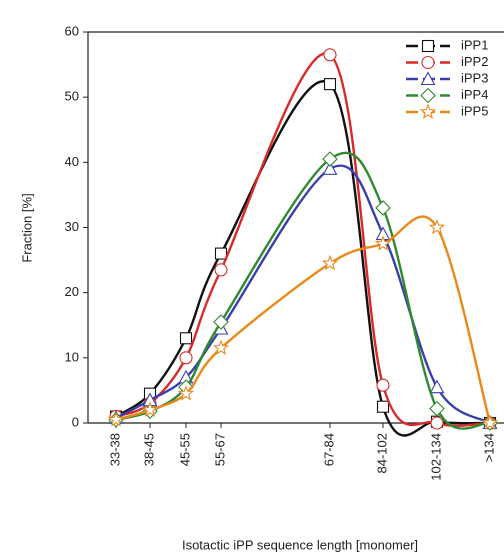 Image resolution: width=504 pixels, height=559 pixels. I want to click on legend-label: iPP3, so click(474, 77).